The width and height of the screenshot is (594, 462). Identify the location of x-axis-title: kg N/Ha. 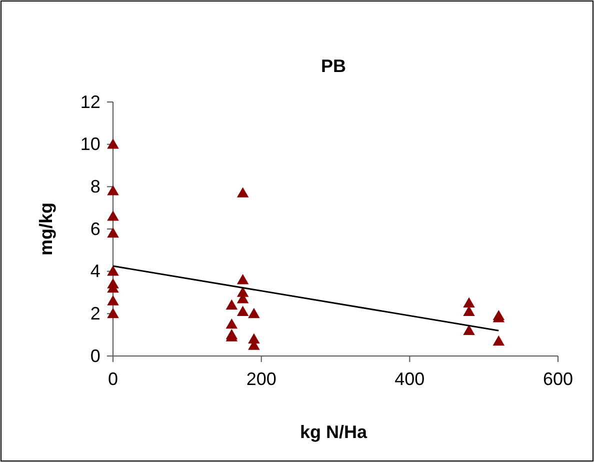
(334, 432).